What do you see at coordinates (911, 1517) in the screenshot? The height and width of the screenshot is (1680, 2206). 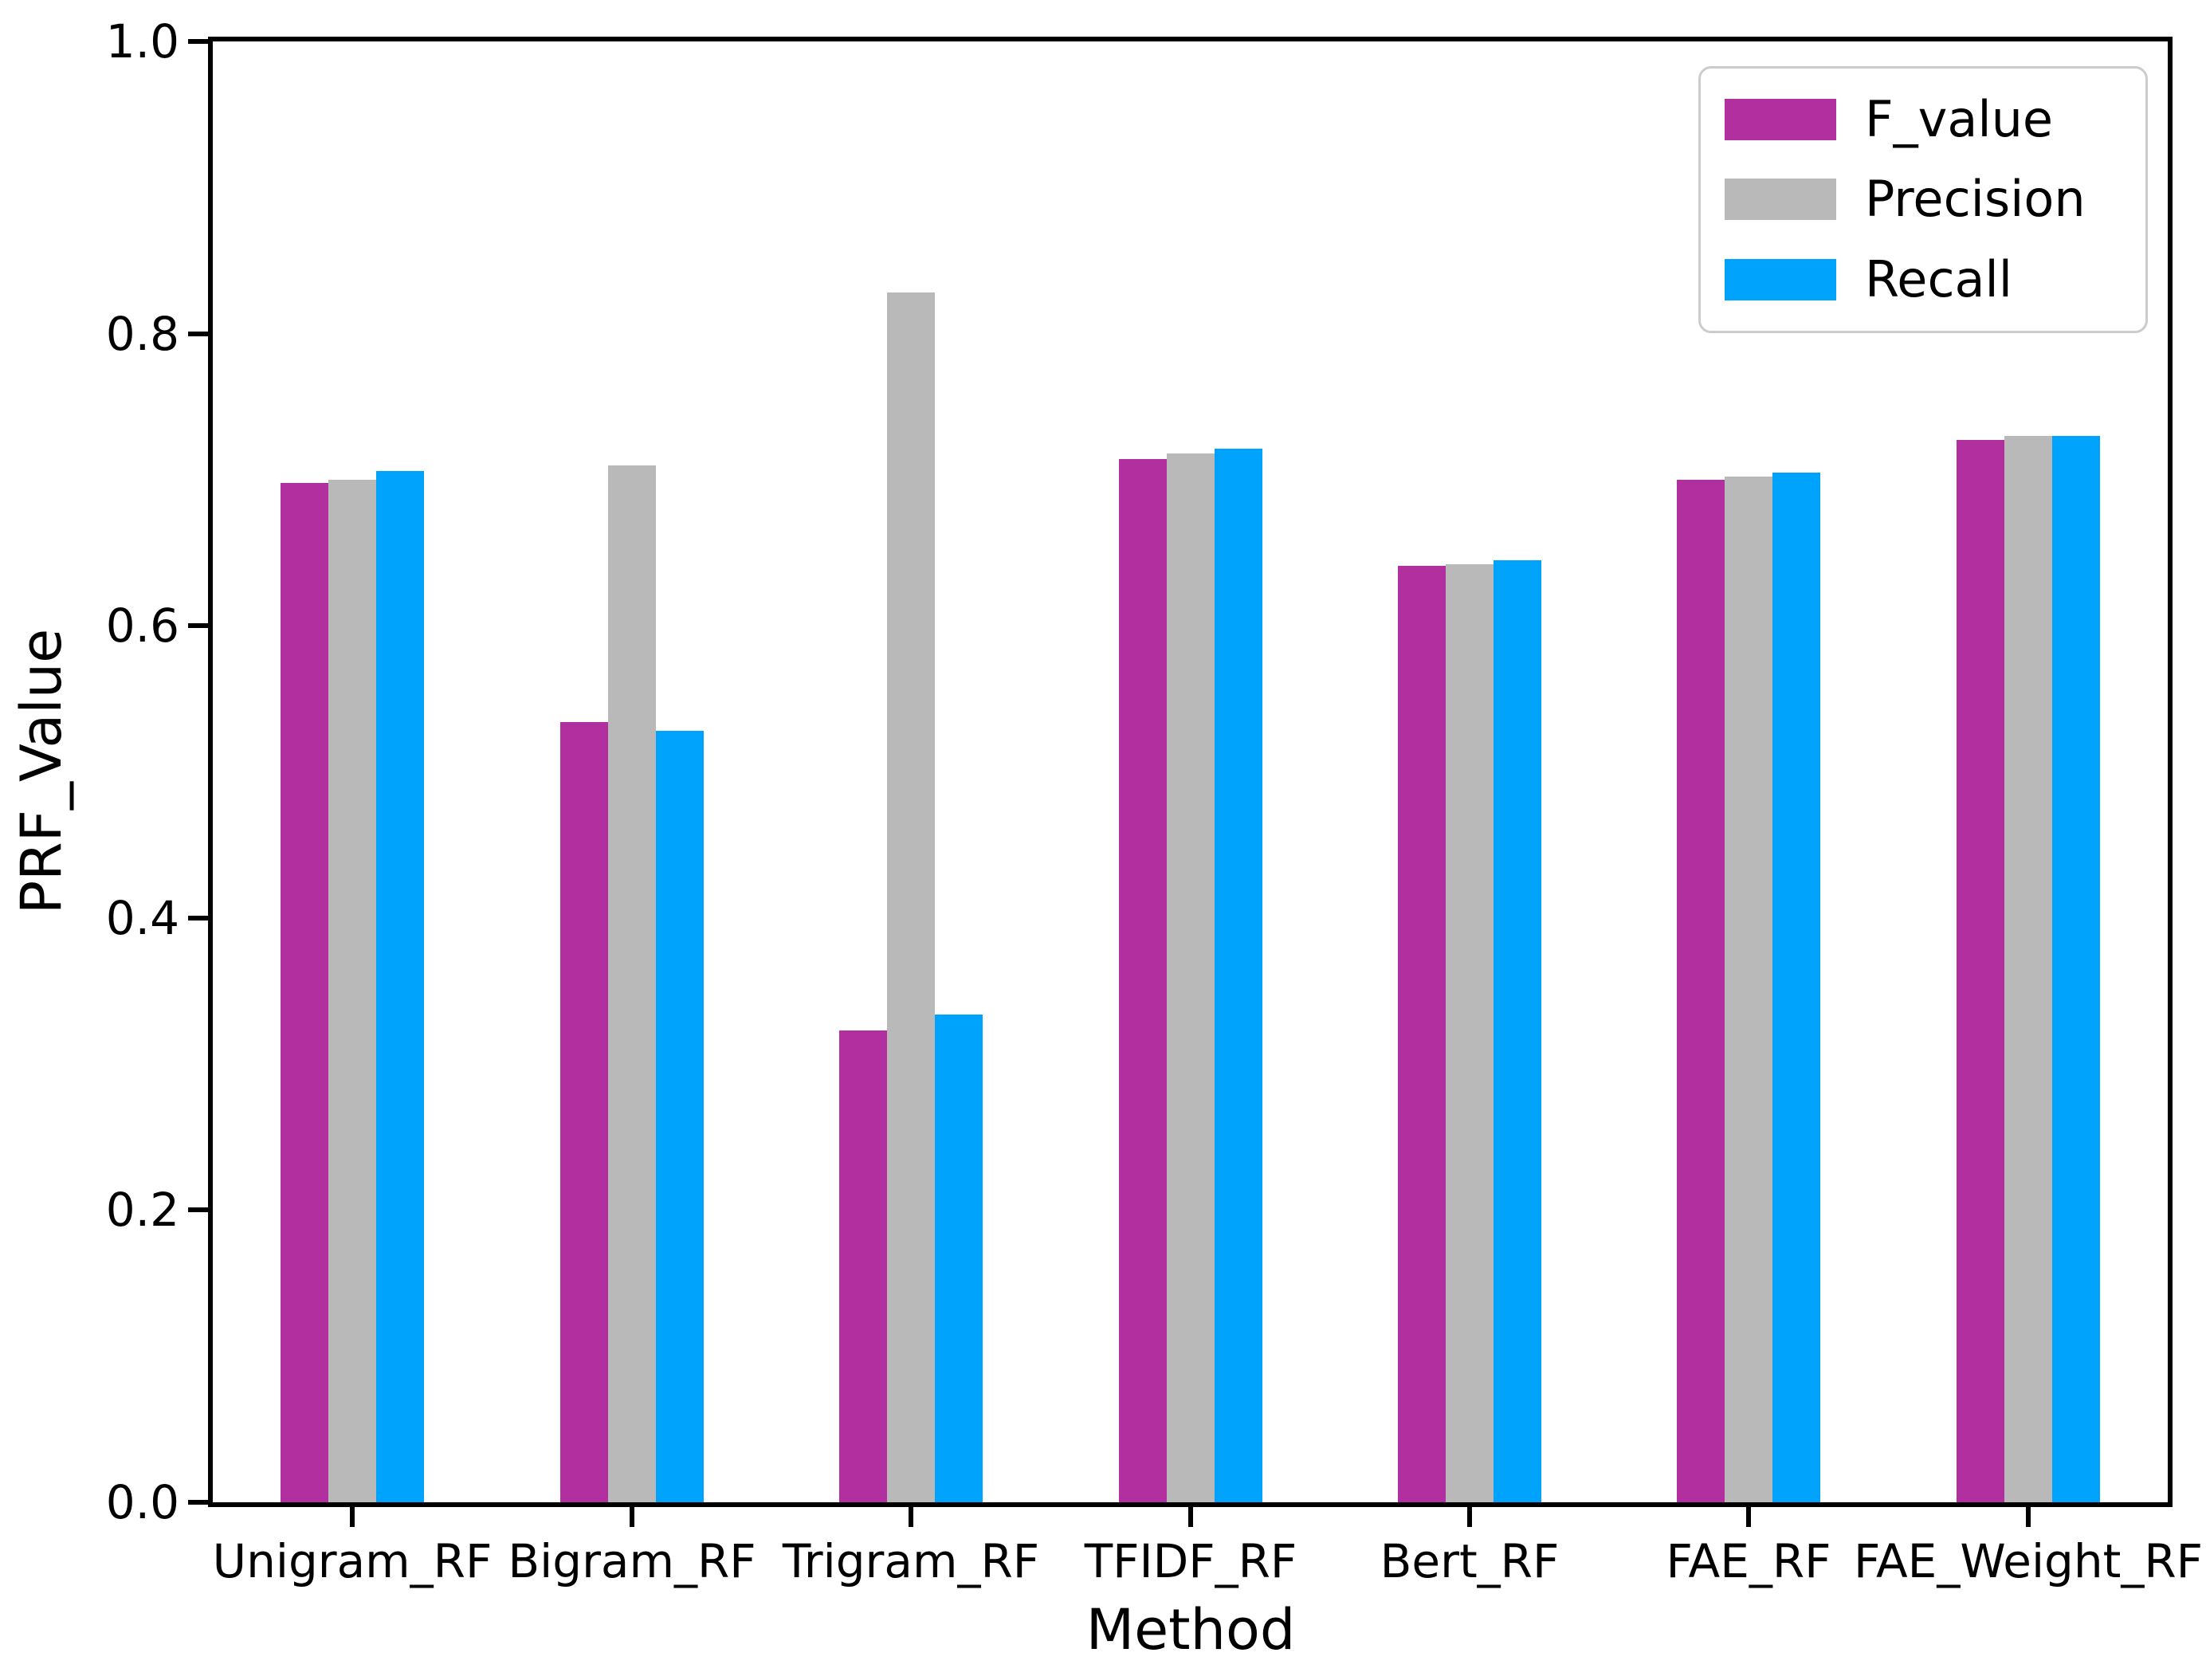 I see `x-tick-mark-Trigram_RF` at bounding box center [911, 1517].